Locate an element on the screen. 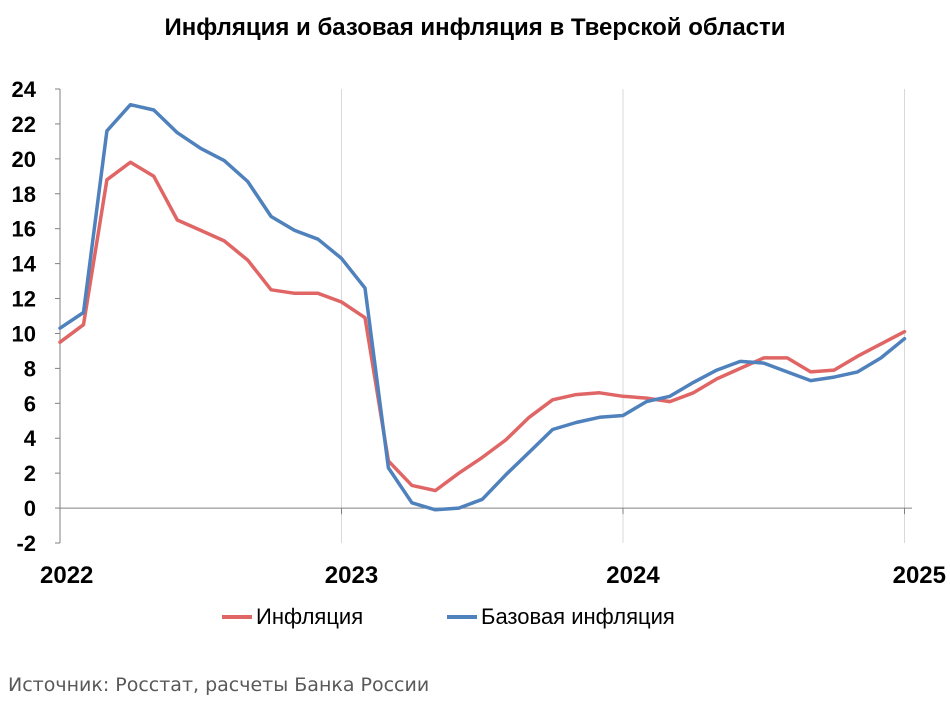 This screenshot has height=712, width=950. y-tick-label-24: 24 is located at coordinates (24, 89).